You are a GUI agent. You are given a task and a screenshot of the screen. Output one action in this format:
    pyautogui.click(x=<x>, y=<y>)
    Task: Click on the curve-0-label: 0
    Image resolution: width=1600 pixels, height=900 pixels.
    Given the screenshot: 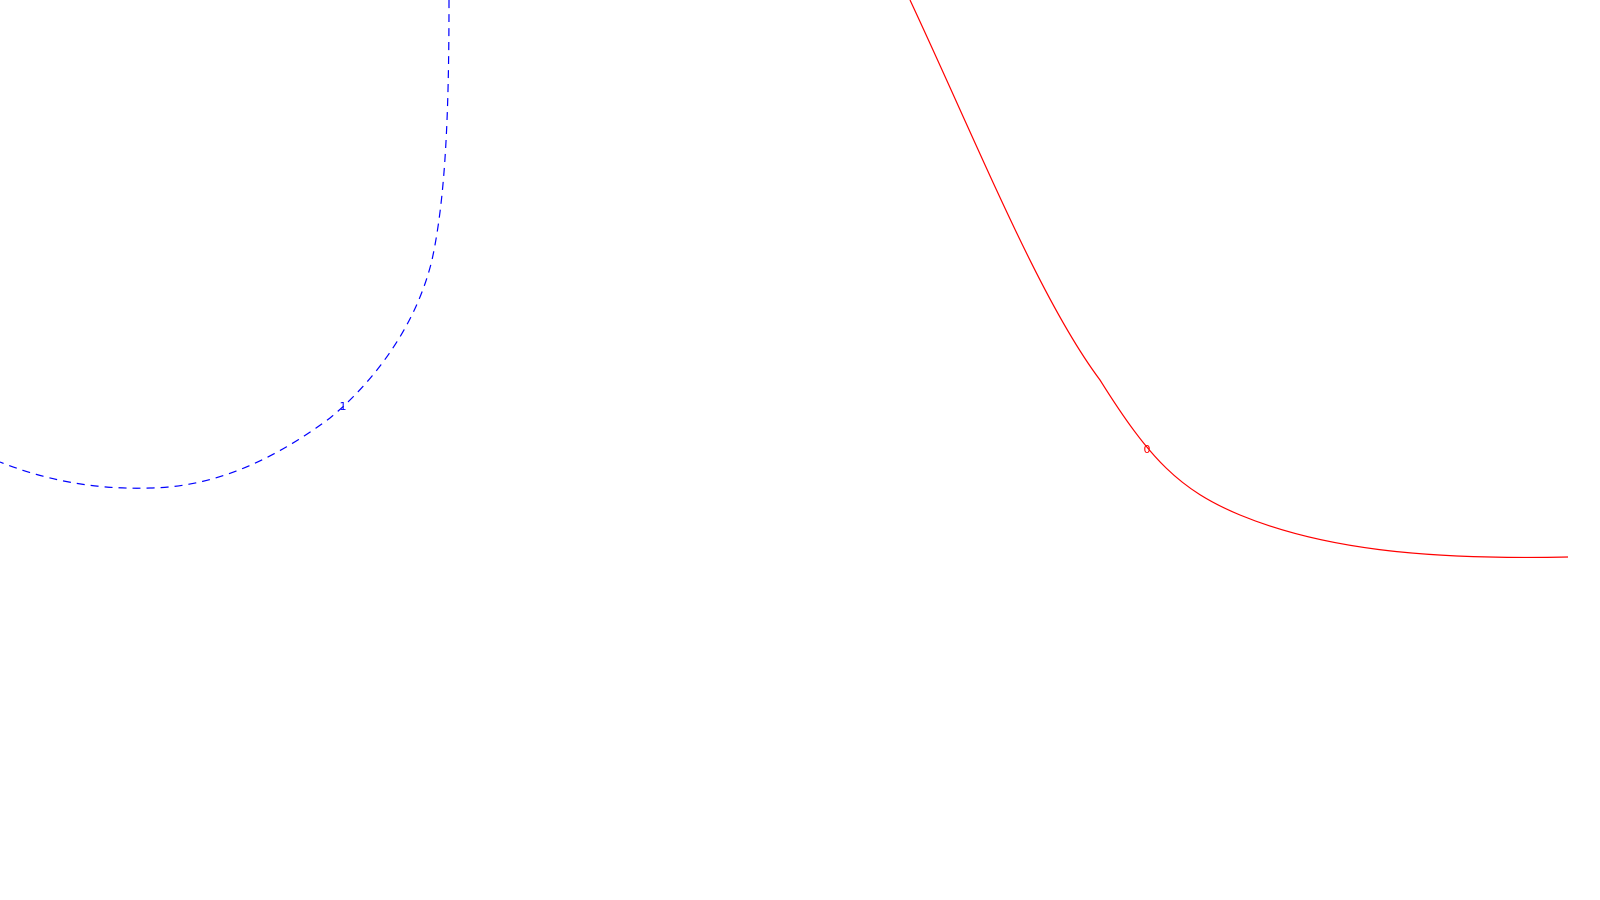 What is the action you would take?
    pyautogui.click(x=1147, y=449)
    